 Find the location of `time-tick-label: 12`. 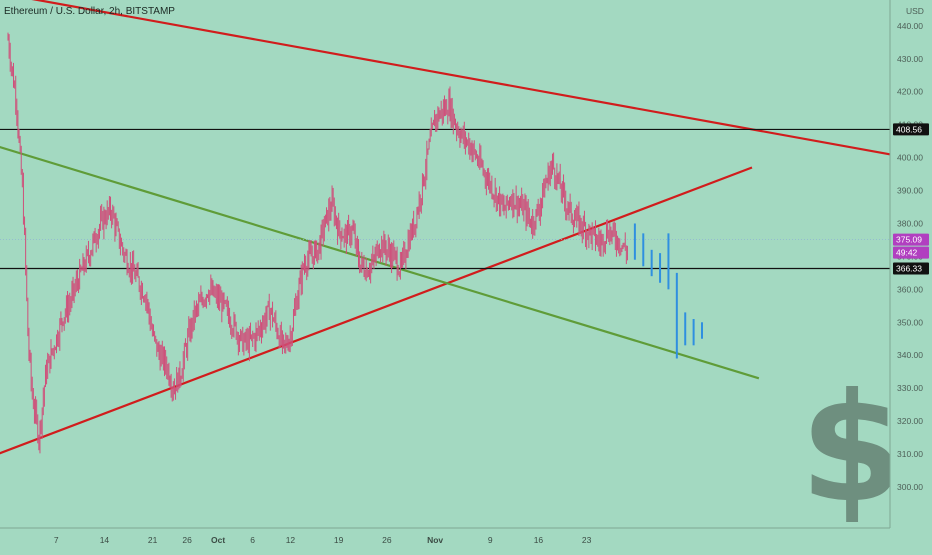

time-tick-label: 12 is located at coordinates (291, 540).